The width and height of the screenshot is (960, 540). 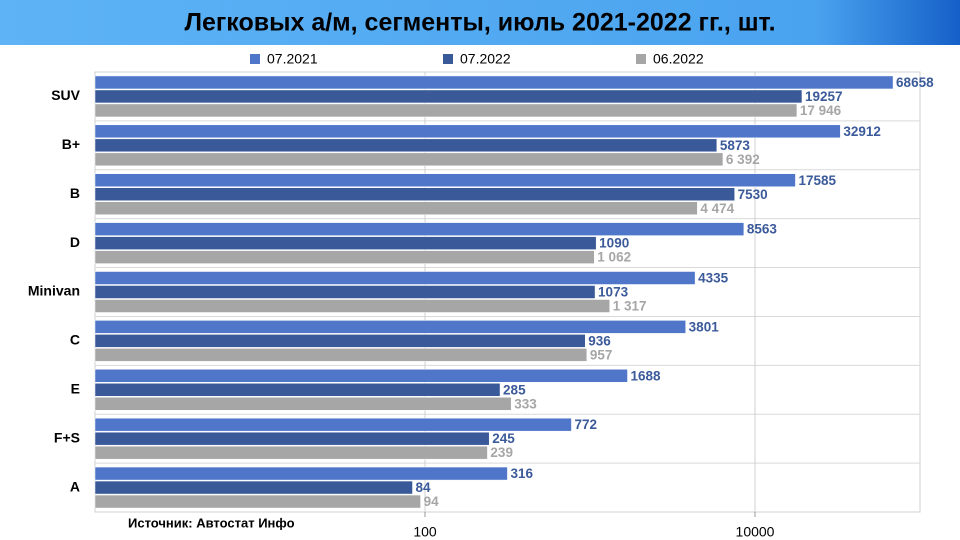 What do you see at coordinates (678, 59) in the screenshot?
I see `legend-label: 06.2022` at bounding box center [678, 59].